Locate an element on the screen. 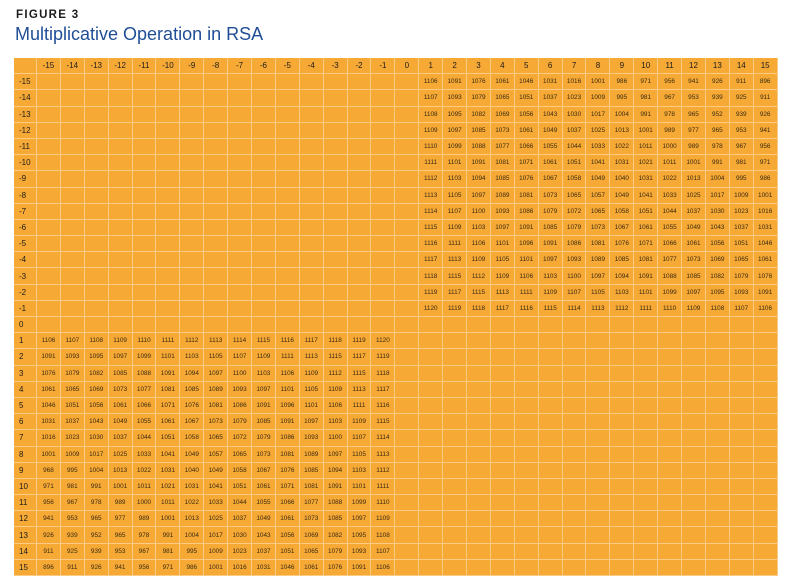 The width and height of the screenshot is (800, 579). table-cell: 1077 is located at coordinates (144, 389).